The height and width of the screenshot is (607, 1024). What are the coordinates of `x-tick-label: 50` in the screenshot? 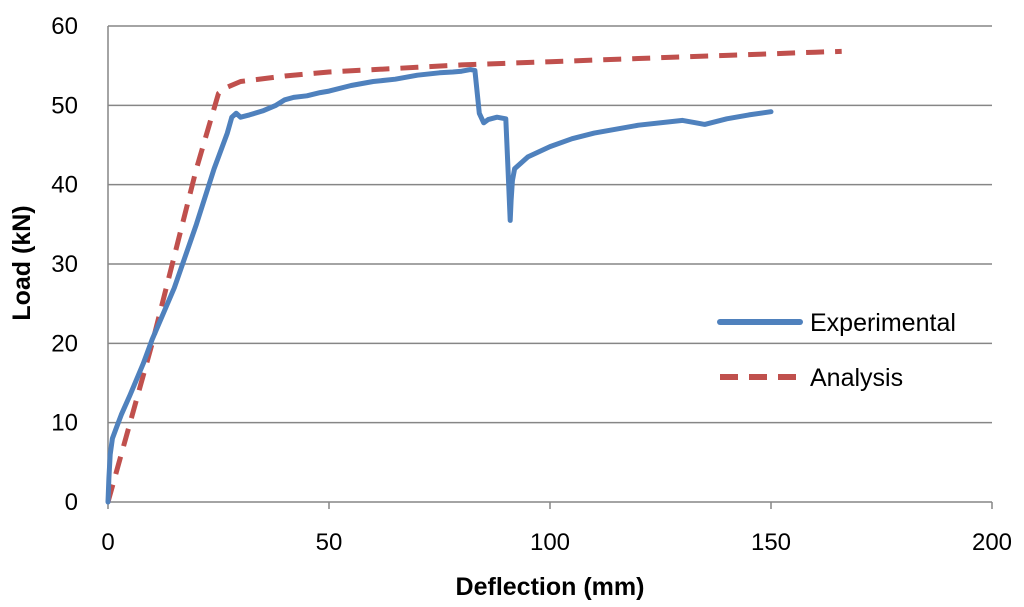 It's located at (329, 542).